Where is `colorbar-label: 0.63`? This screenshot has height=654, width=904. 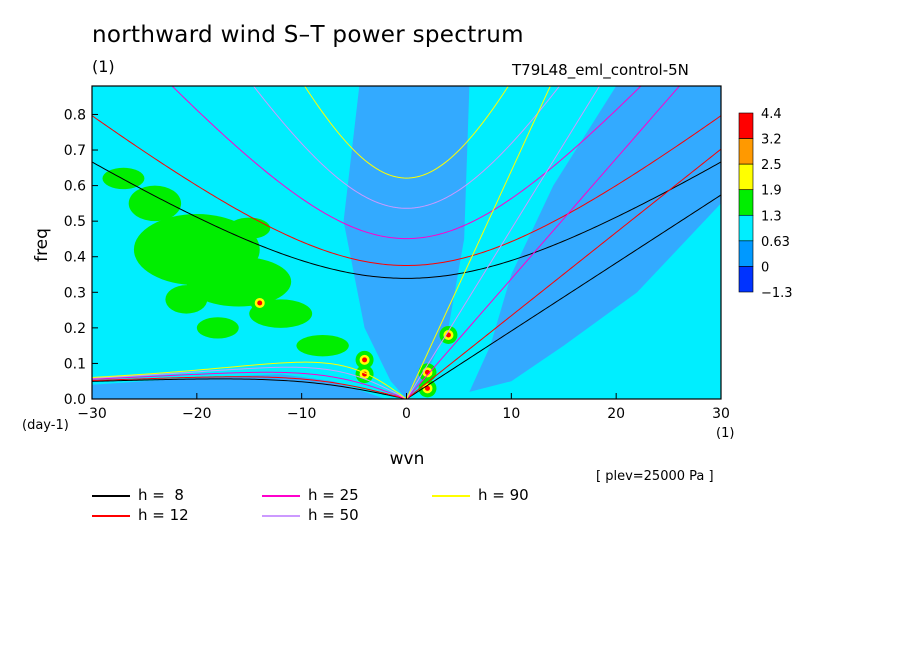 colorbar-label: 0.63 is located at coordinates (775, 242).